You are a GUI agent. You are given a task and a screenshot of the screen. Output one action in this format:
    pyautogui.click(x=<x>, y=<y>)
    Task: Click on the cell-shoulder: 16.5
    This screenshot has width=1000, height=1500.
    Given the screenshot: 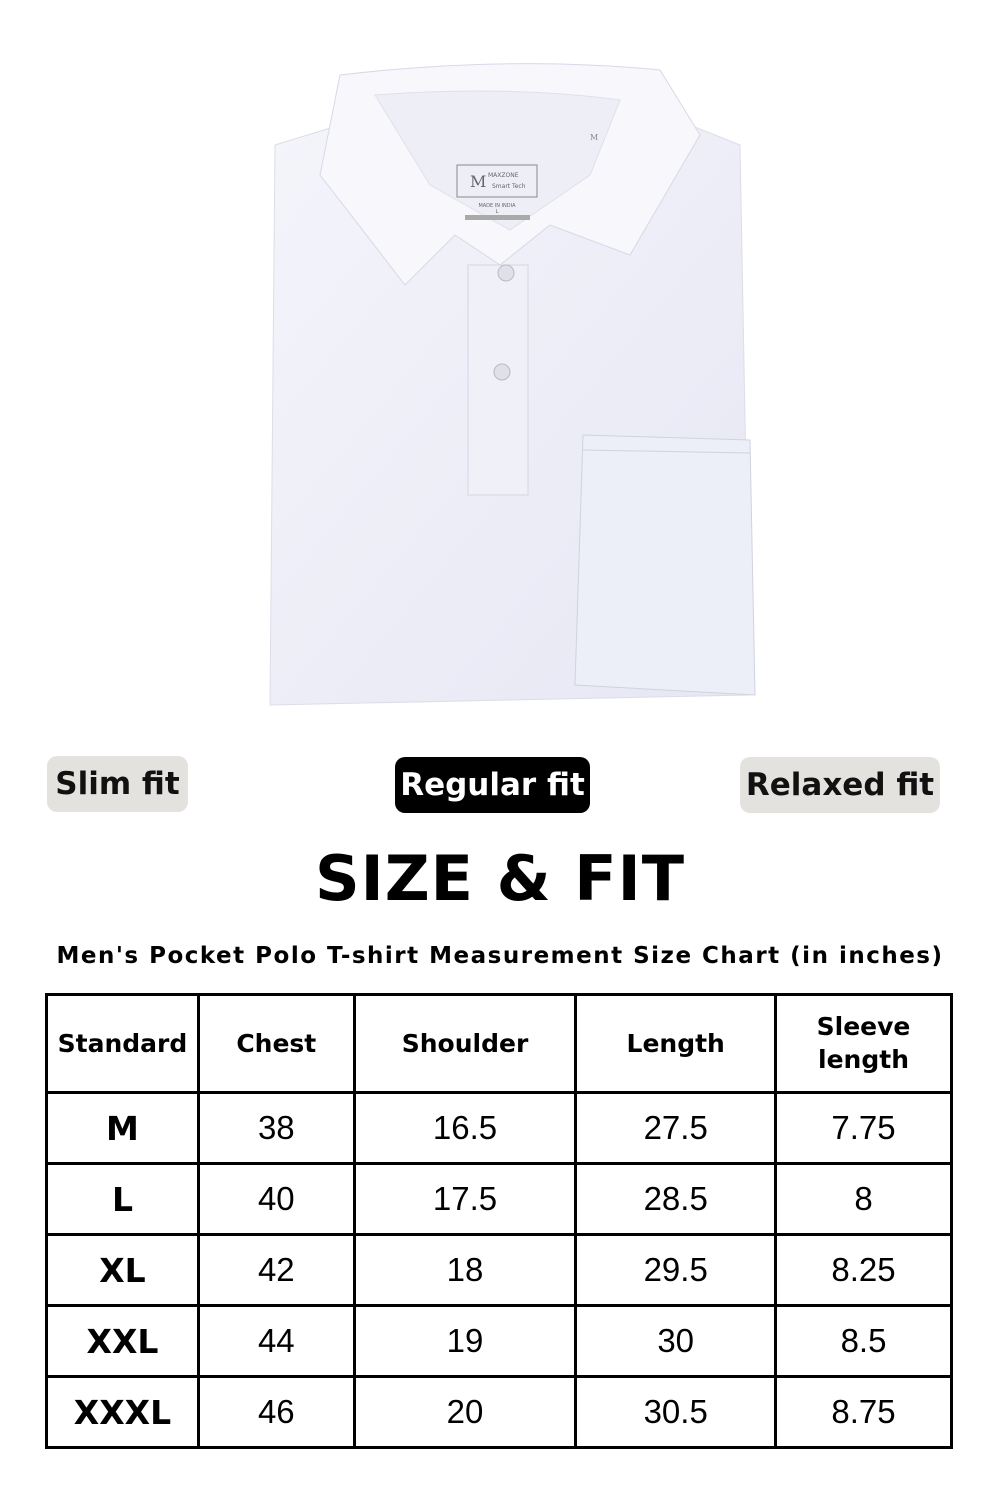 What is the action you would take?
    pyautogui.click(x=465, y=1128)
    